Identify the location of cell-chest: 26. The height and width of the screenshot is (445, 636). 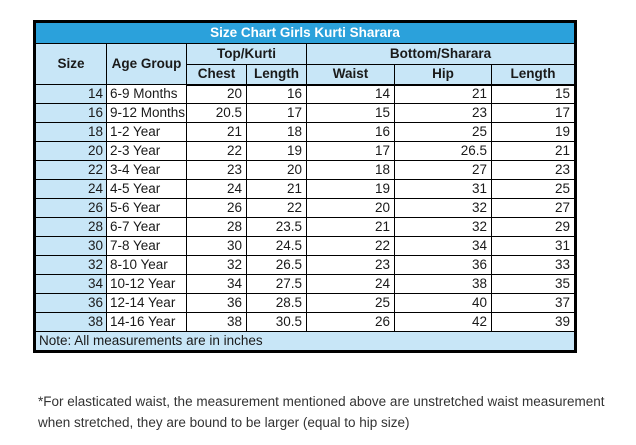
(216, 208).